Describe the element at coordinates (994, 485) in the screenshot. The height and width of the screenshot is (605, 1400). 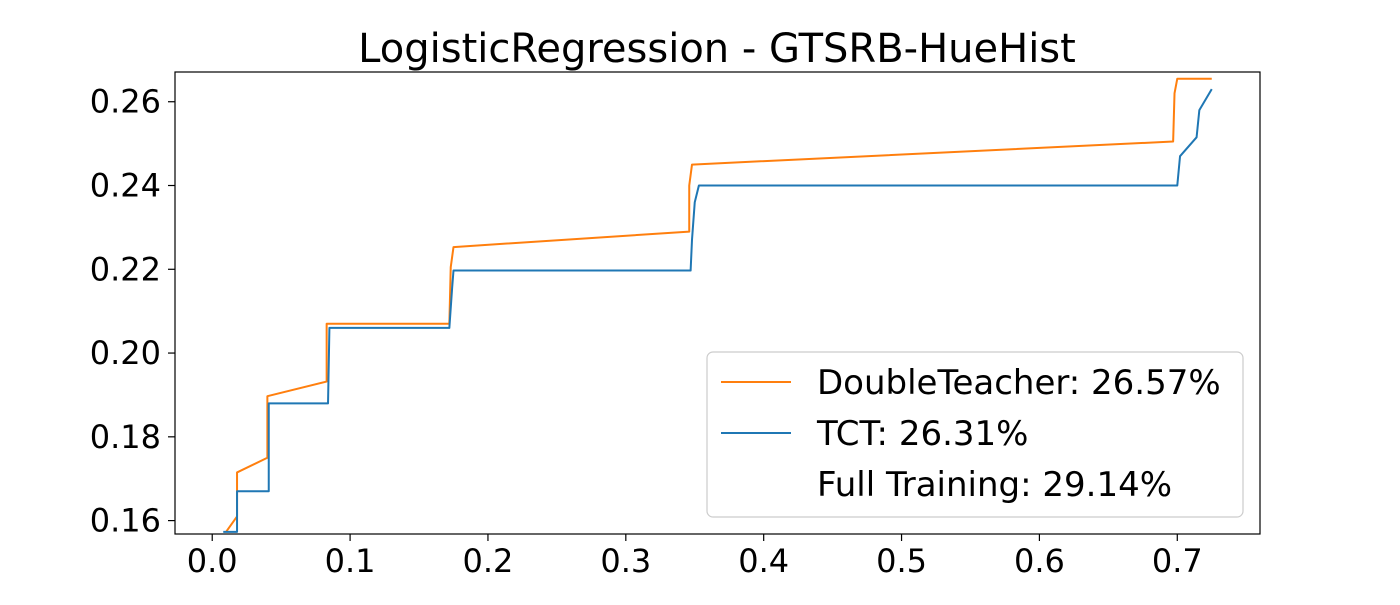
I see `legend-label-2: Full Training: 29.14%` at that location.